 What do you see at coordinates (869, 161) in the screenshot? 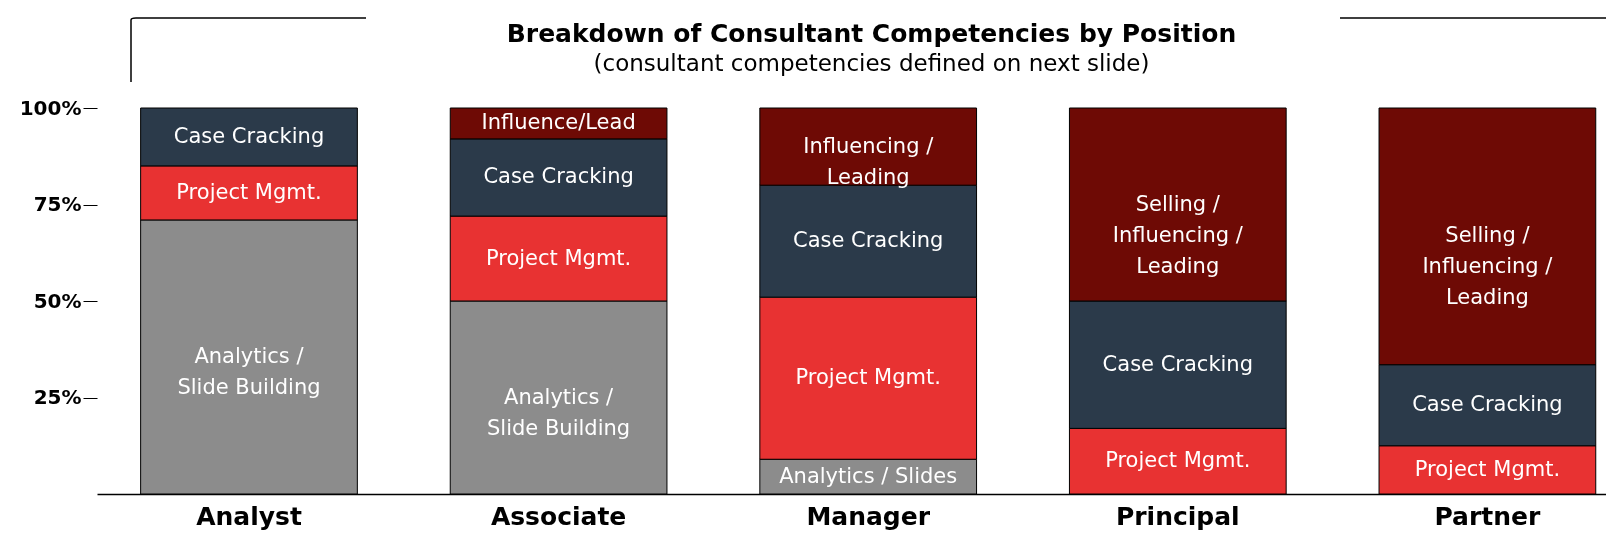
I see `data-label: Influencing / Leading` at bounding box center [869, 161].